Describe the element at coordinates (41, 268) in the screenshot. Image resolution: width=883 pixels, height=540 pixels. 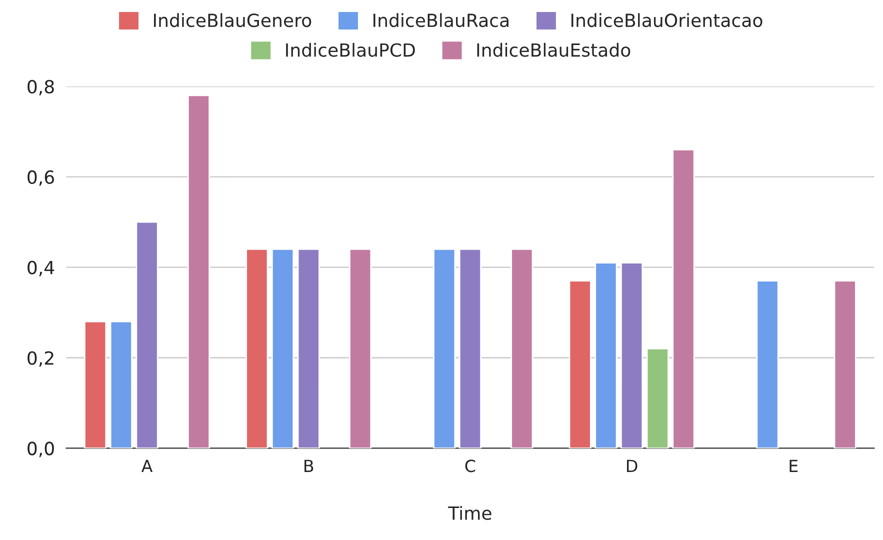
I see `y-tick-label: 0,4` at that location.